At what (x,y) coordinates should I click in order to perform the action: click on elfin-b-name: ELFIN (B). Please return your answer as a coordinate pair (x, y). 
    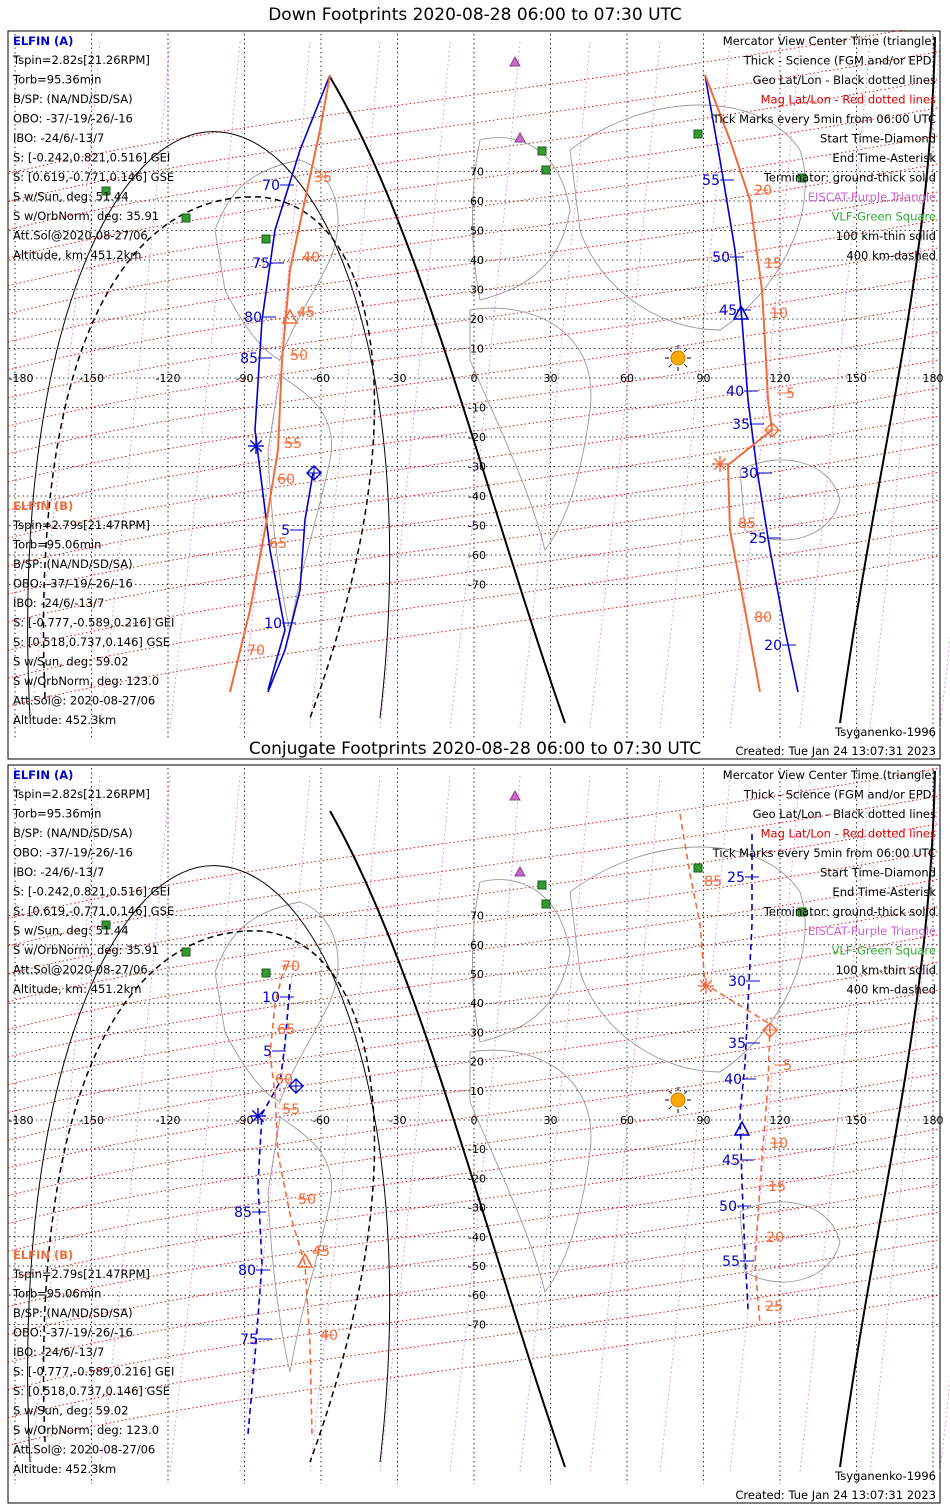
    Looking at the image, I should click on (43, 1255).